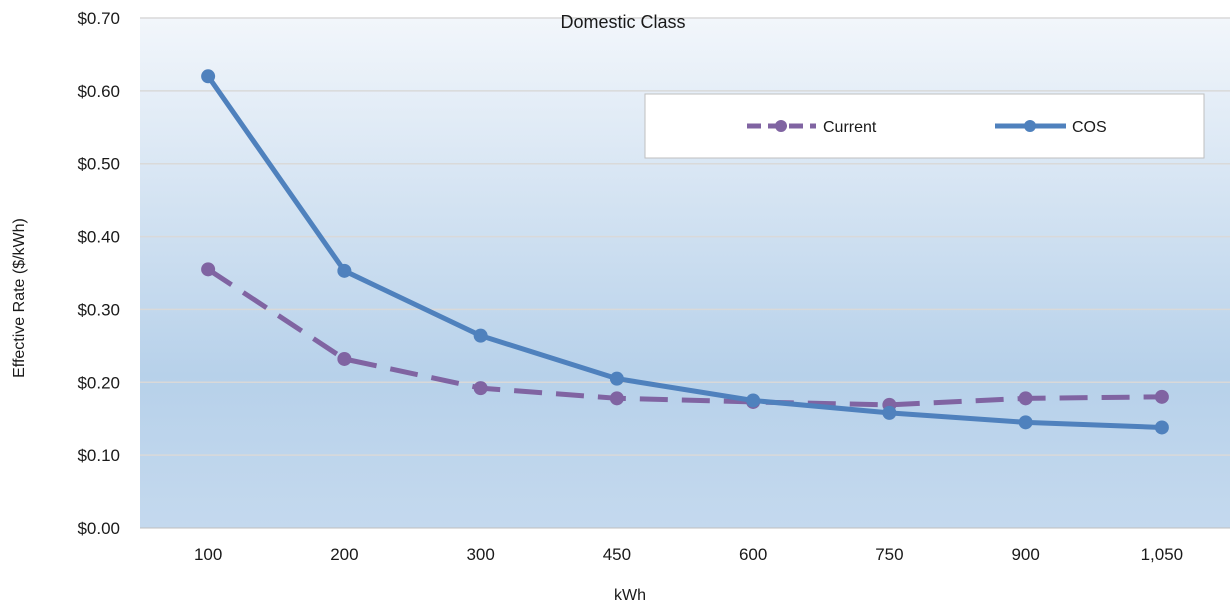  Describe the element at coordinates (98, 455) in the screenshot. I see `y-tick-label: $0.10` at that location.